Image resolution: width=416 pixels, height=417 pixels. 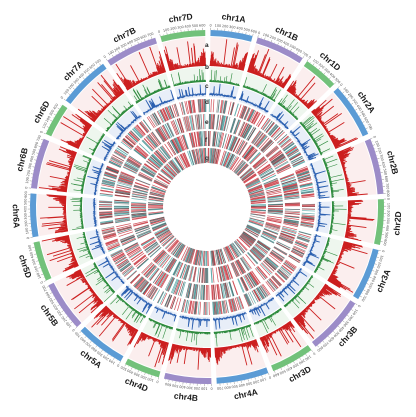 What do you see at coordinates (183, 36) in the screenshot?
I see `ideogram-chr7d` at bounding box center [183, 36].